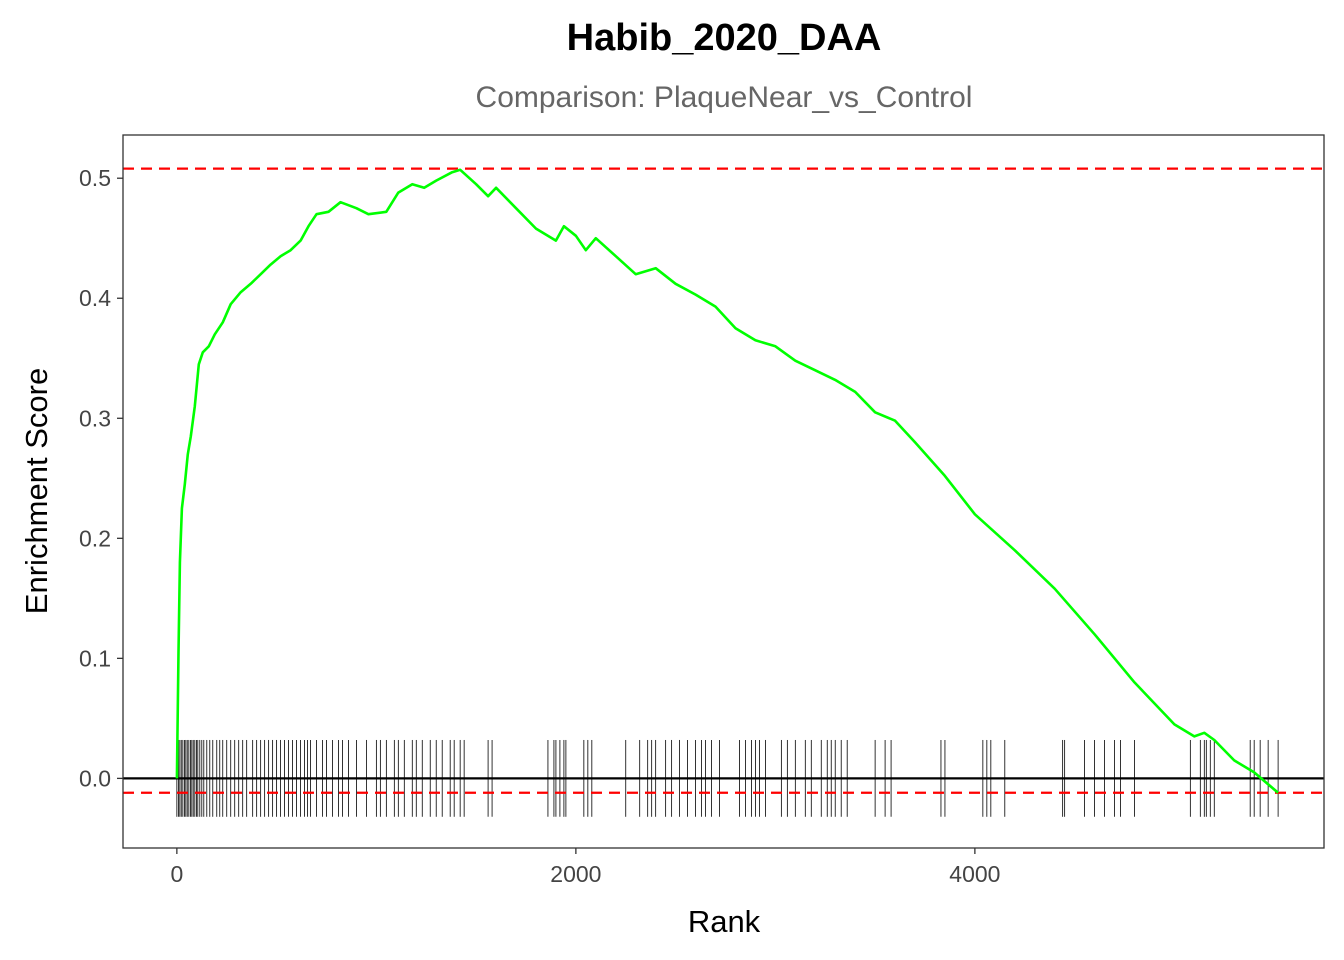 Image resolution: width=1344 pixels, height=960 pixels. What do you see at coordinates (95, 538) in the screenshot?
I see `y-tick-label: 0.2` at bounding box center [95, 538].